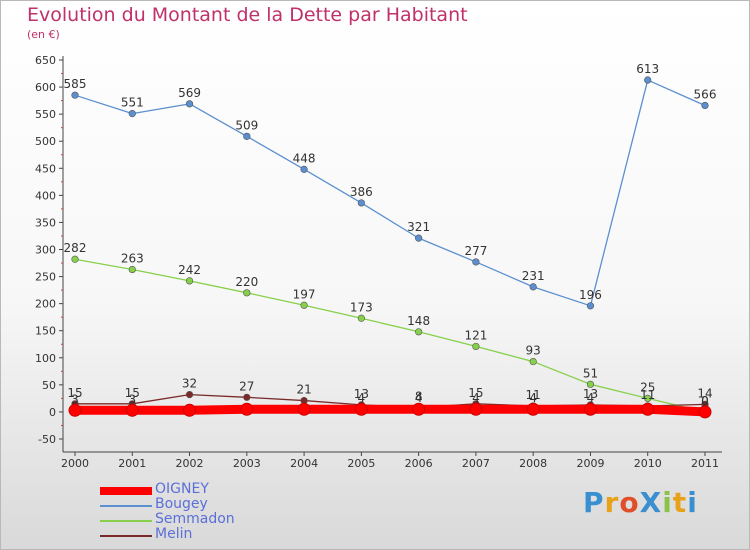  What do you see at coordinates (361, 463) in the screenshot?
I see `x-tick-label: 2005` at bounding box center [361, 463].